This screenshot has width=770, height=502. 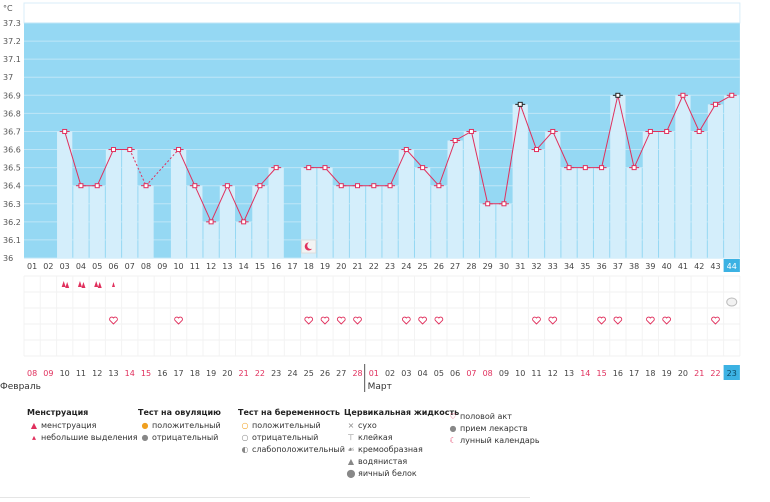 What do you see at coordinates (439, 266) in the screenshot?
I see `cycle-day-label: 26` at bounding box center [439, 266].